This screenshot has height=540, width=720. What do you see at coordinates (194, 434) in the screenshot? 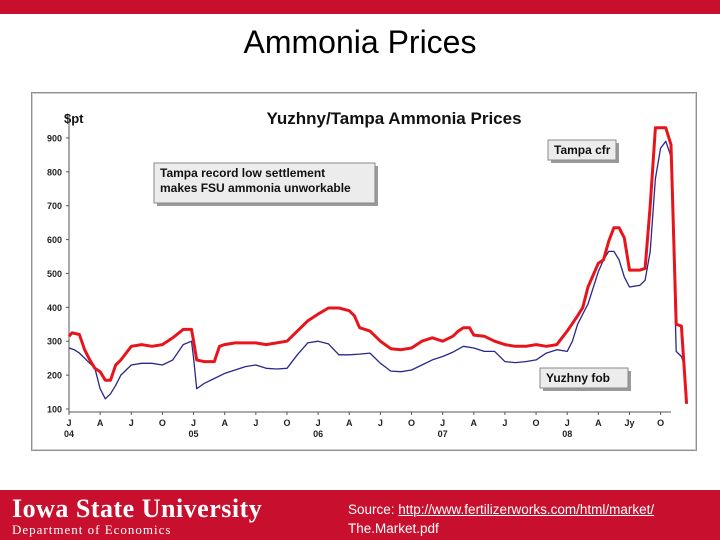
I see `x-year-label: 05` at bounding box center [194, 434].